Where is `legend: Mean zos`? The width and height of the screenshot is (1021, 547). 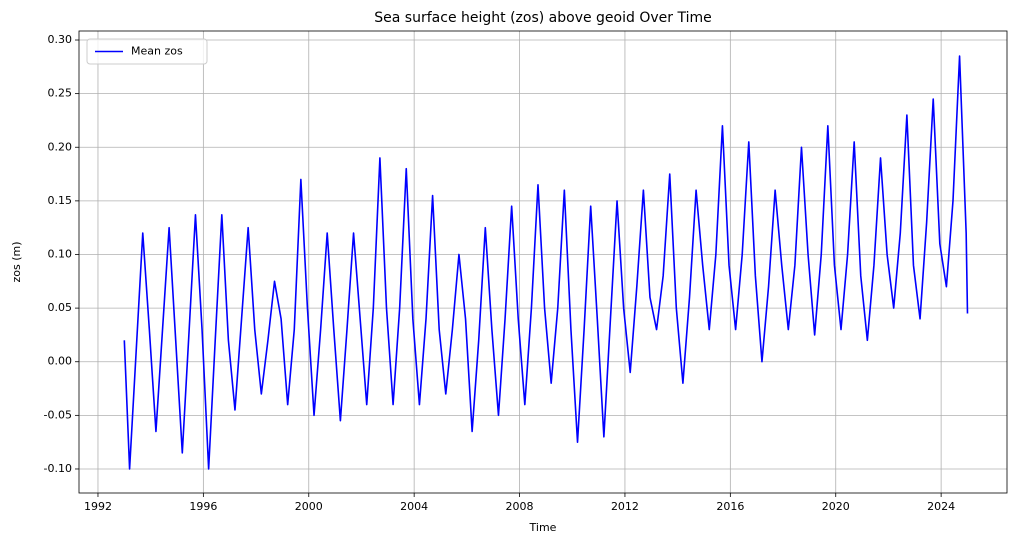
legend: Mean zos is located at coordinates (147, 51).